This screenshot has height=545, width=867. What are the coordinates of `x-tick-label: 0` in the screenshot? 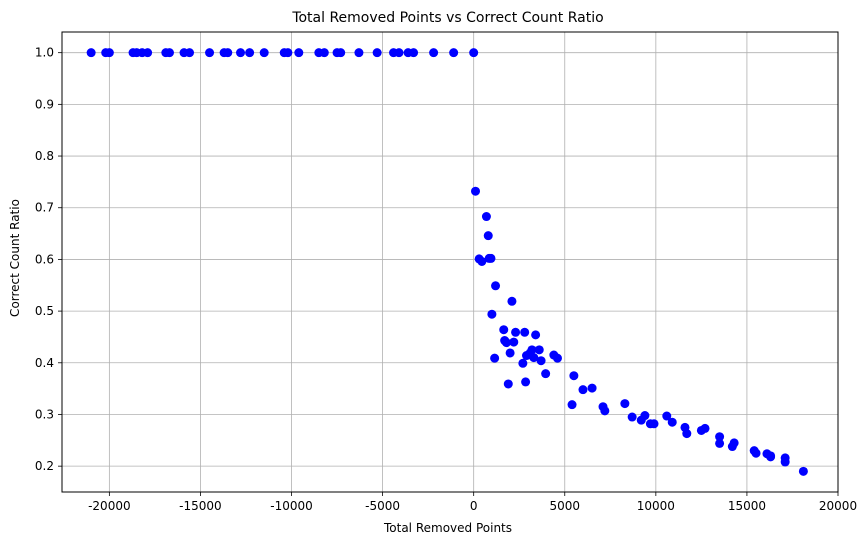 It's located at (474, 506).